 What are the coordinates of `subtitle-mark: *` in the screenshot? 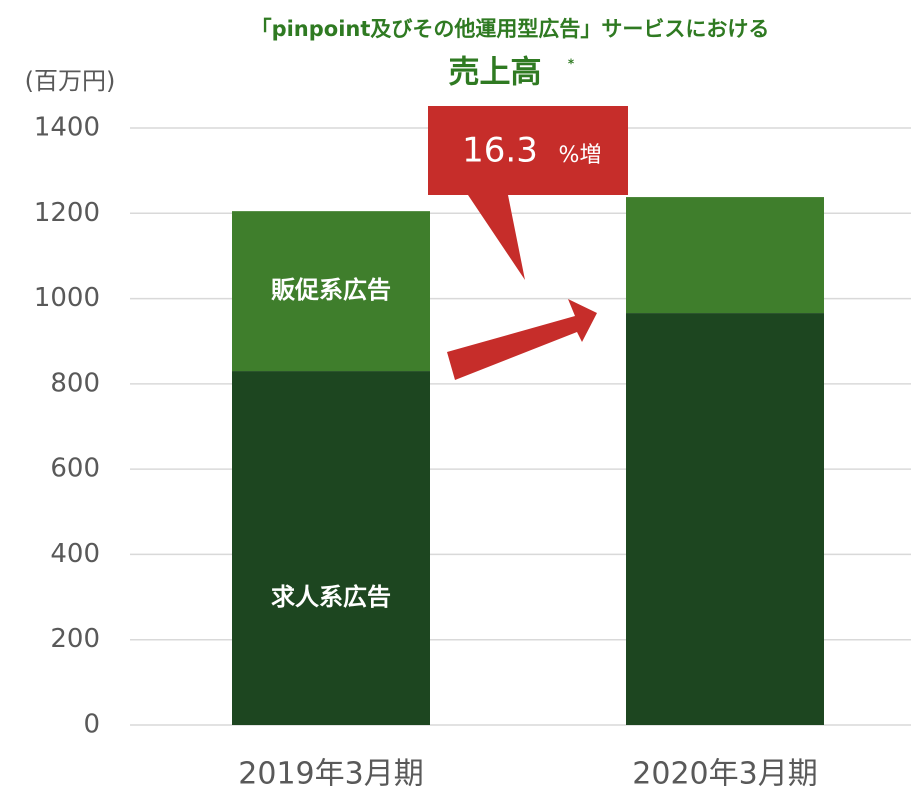 It's located at (571, 64).